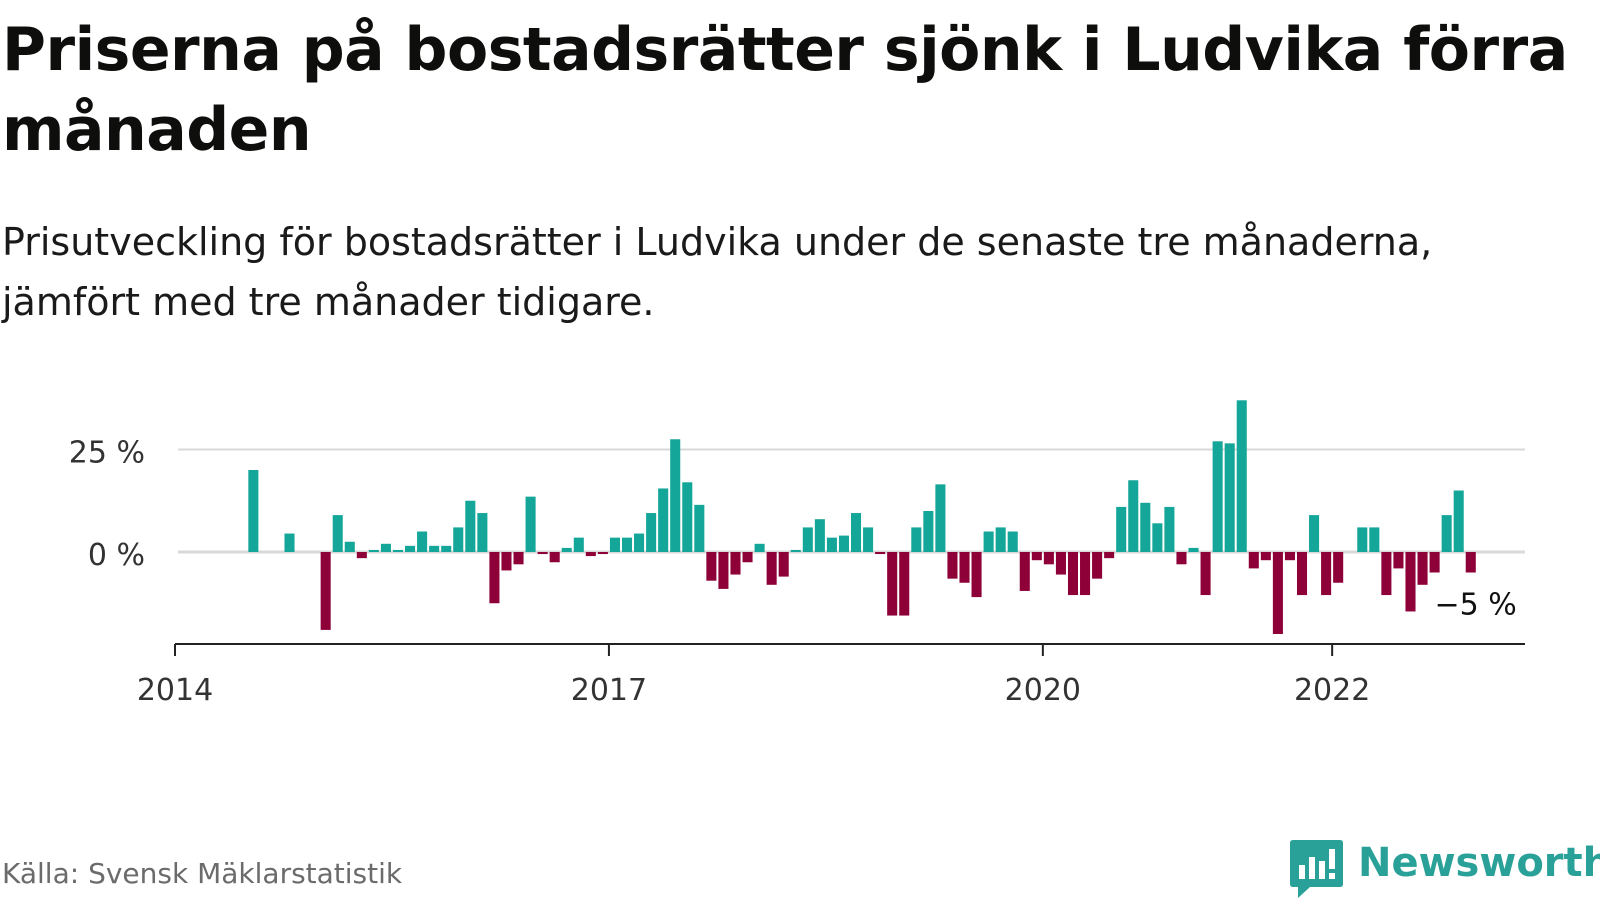  Describe the element at coordinates (107, 453) in the screenshot. I see `y-tick-label: 25 %` at that location.